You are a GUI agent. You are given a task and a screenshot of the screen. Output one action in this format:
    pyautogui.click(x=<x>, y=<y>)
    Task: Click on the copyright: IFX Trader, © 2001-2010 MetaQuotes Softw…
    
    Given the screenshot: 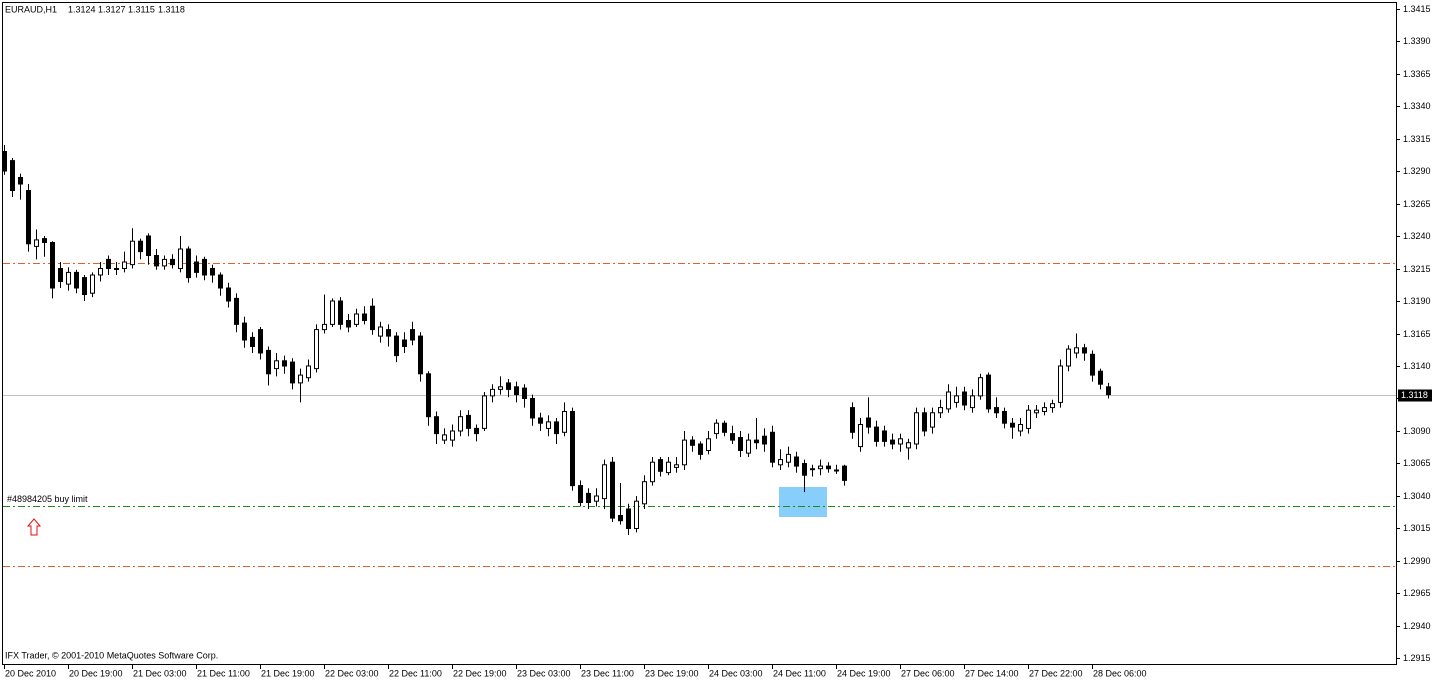 What is the action you would take?
    pyautogui.click(x=111, y=655)
    